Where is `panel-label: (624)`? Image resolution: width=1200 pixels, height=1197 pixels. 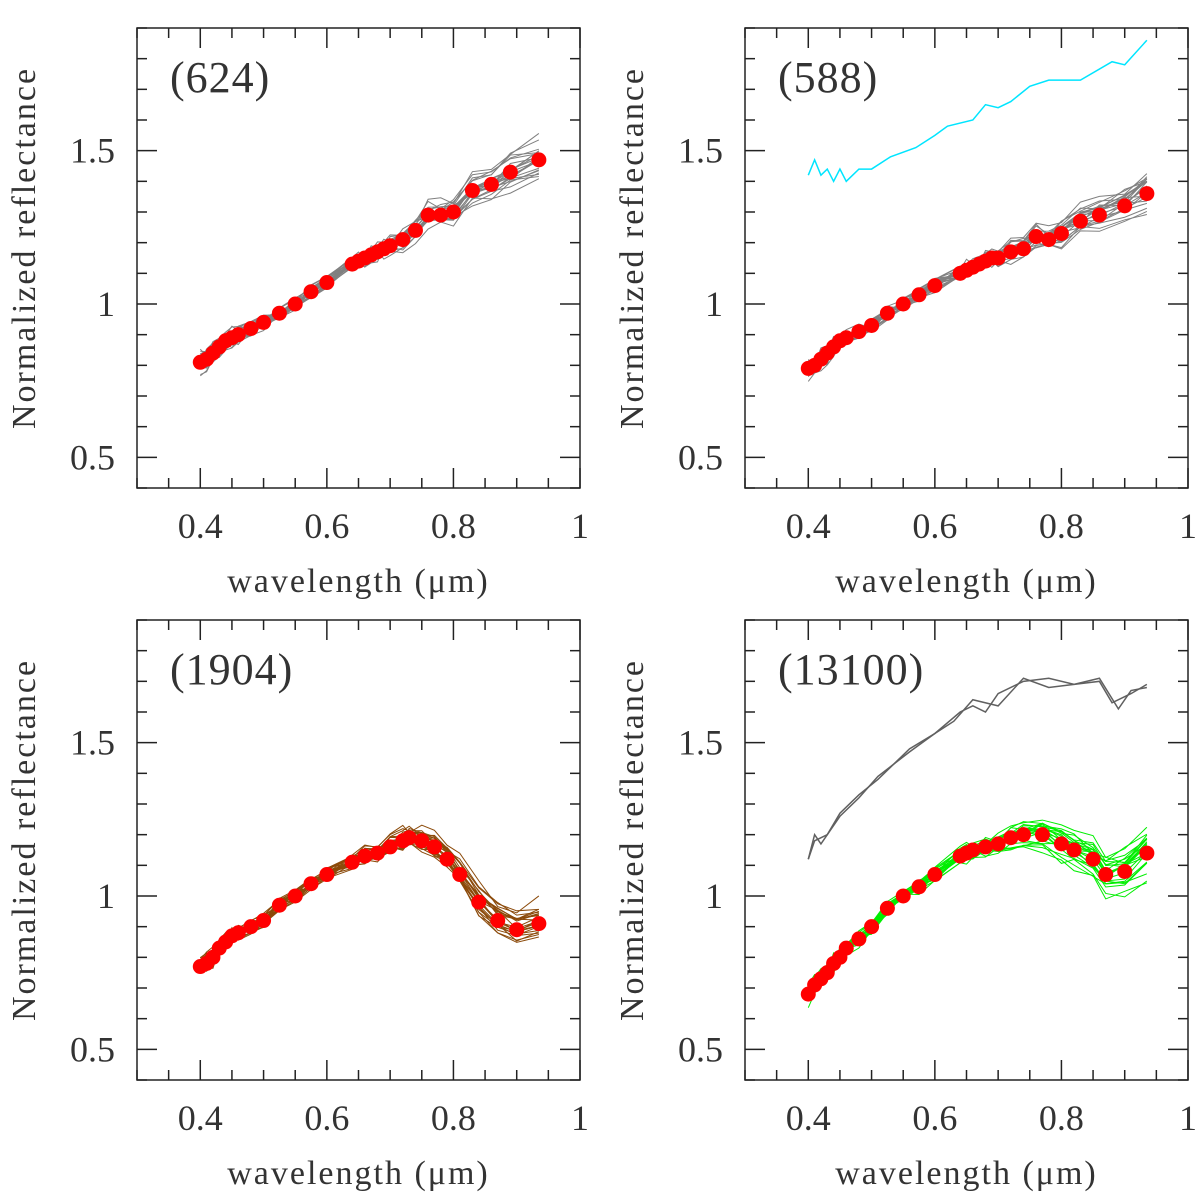 panel-label: (624) is located at coordinates (220, 77).